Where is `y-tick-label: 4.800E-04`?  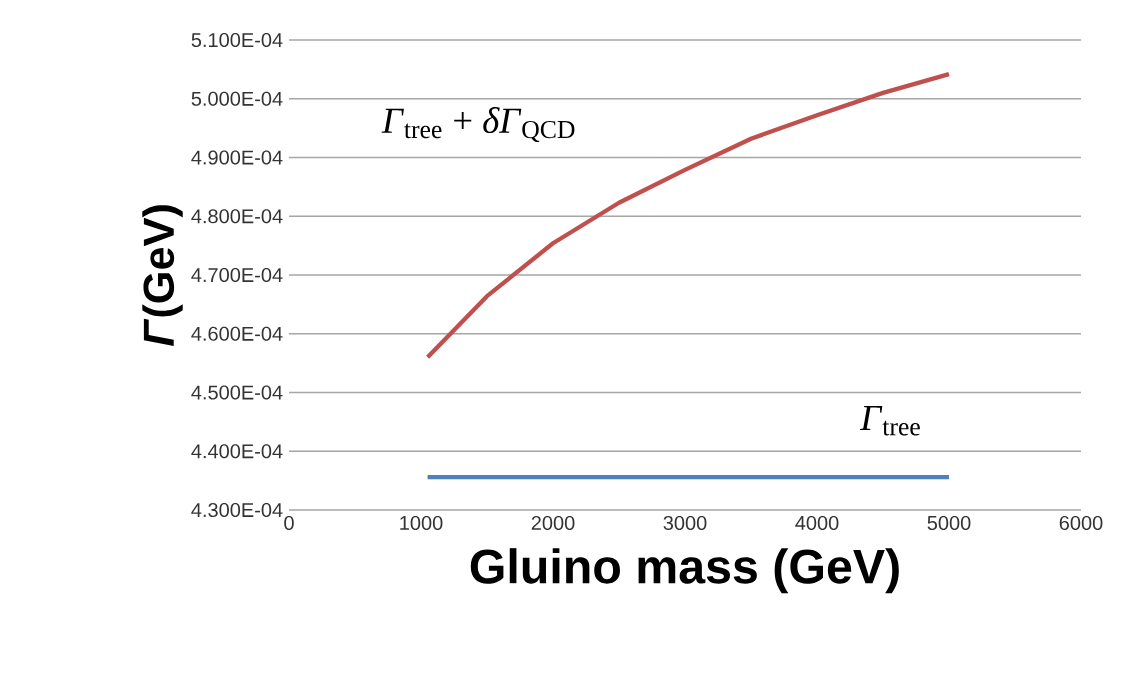
y-tick-label: 4.800E-04 is located at coordinates (237, 216).